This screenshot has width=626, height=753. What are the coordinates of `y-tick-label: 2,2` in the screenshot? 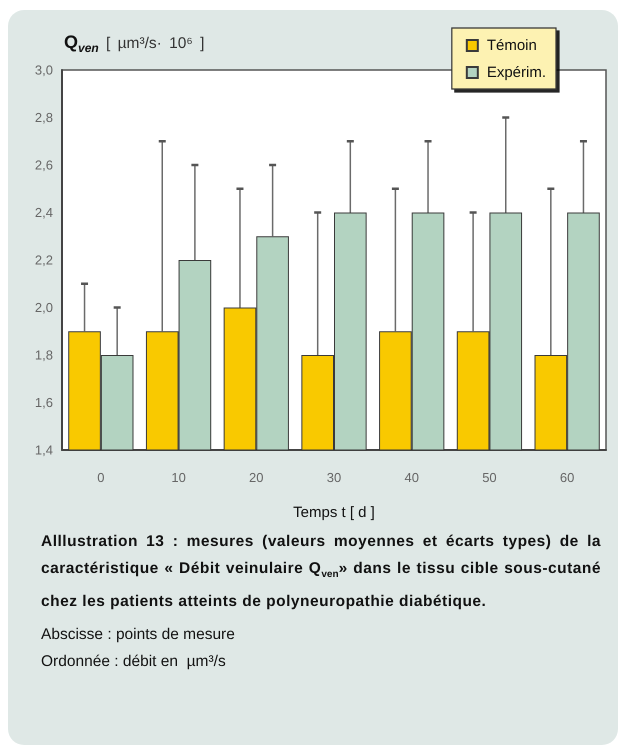 It's located at (43, 260).